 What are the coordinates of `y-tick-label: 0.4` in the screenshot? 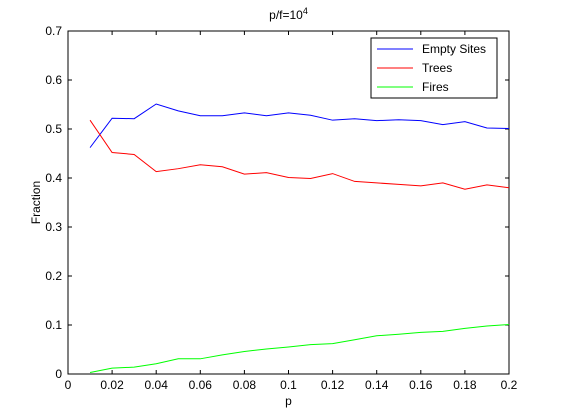 It's located at (53, 178).